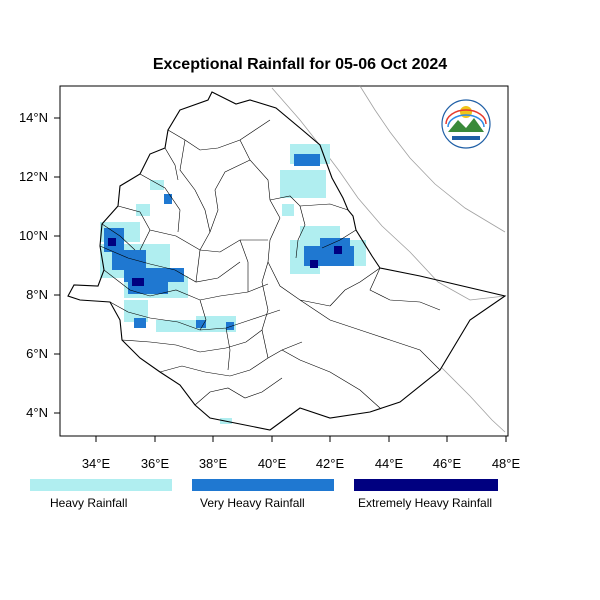  I want to click on x-tick-label: 34°E, so click(96, 463).